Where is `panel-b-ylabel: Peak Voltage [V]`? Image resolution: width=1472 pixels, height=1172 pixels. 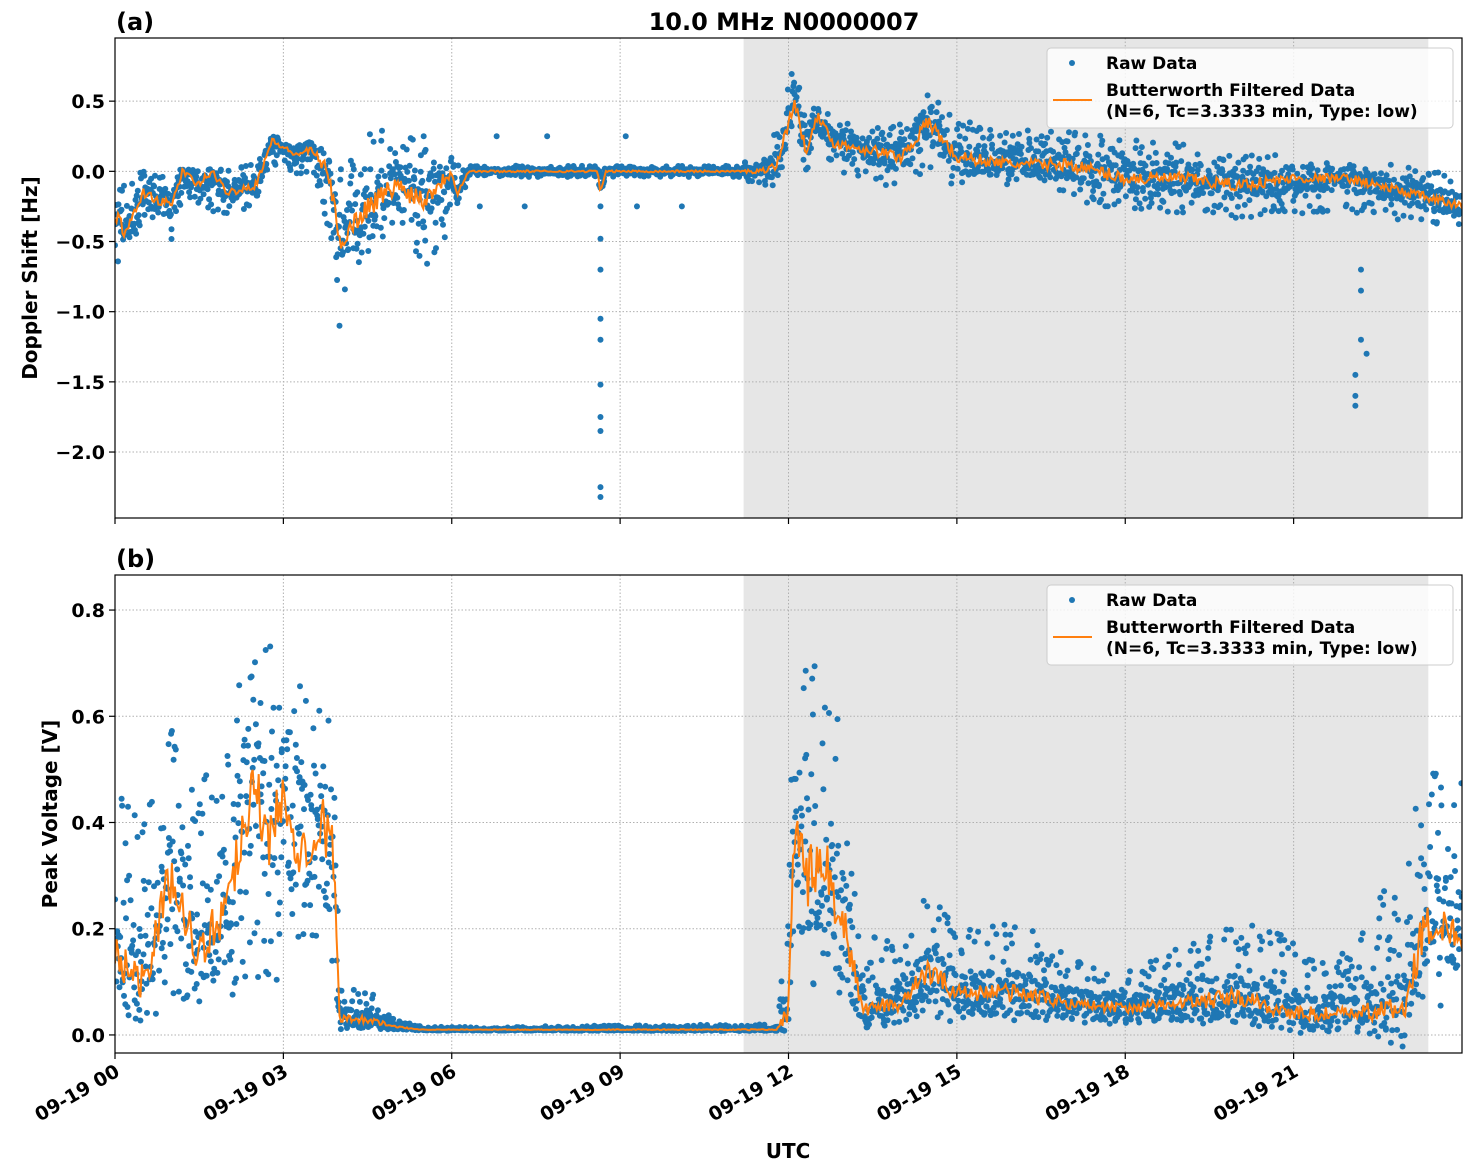 panel-b-ylabel: Peak Voltage [V] is located at coordinates (50, 814).